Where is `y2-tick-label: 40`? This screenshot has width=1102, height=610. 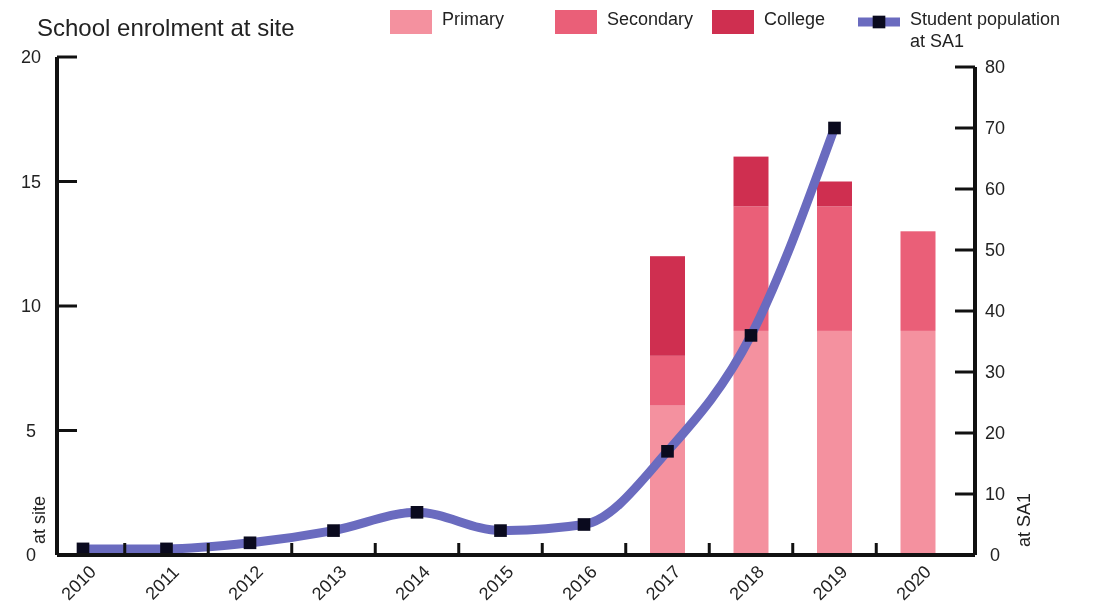
y2-tick-label: 40 is located at coordinates (995, 311).